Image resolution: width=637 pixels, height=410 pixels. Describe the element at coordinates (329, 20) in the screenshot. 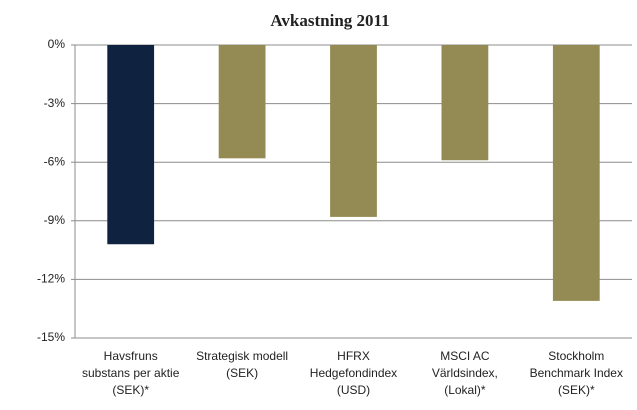

I see `chart-title: Avkastning 2011` at that location.